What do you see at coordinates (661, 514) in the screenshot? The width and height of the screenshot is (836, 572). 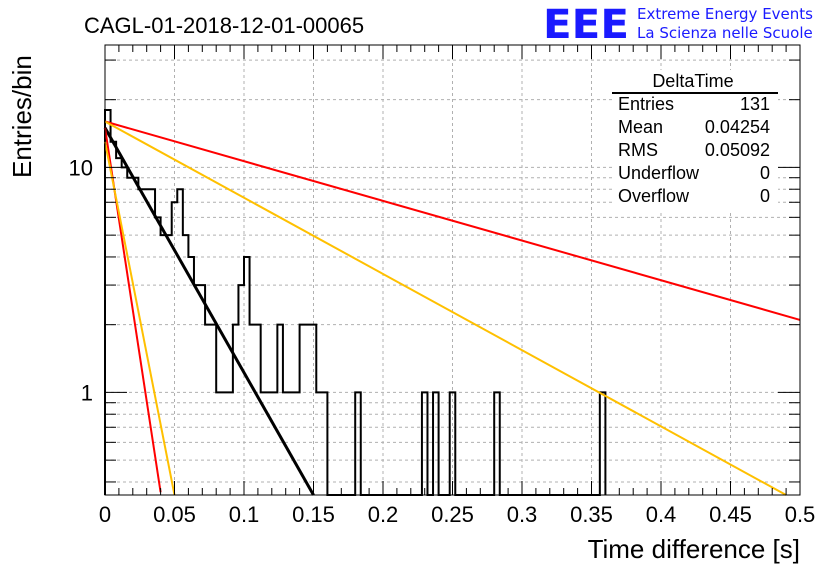 I see `x-tick-label: 0.4` at bounding box center [661, 514].